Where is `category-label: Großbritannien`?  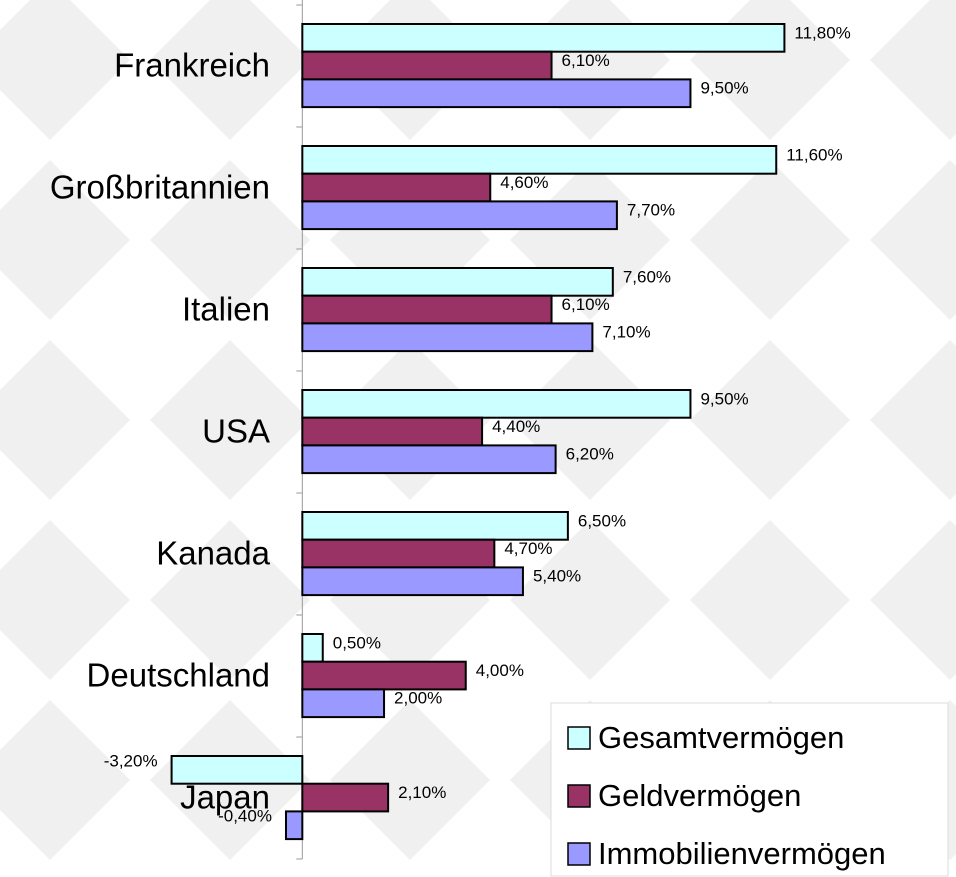
category-label: Großbritannien is located at coordinates (160, 187).